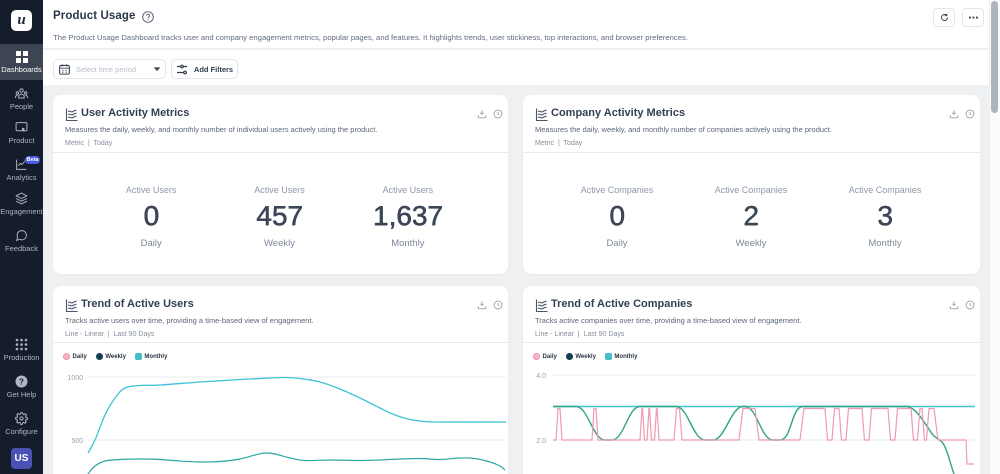  What do you see at coordinates (77, 441) in the screenshot?
I see `svg-text: 500` at bounding box center [77, 441].